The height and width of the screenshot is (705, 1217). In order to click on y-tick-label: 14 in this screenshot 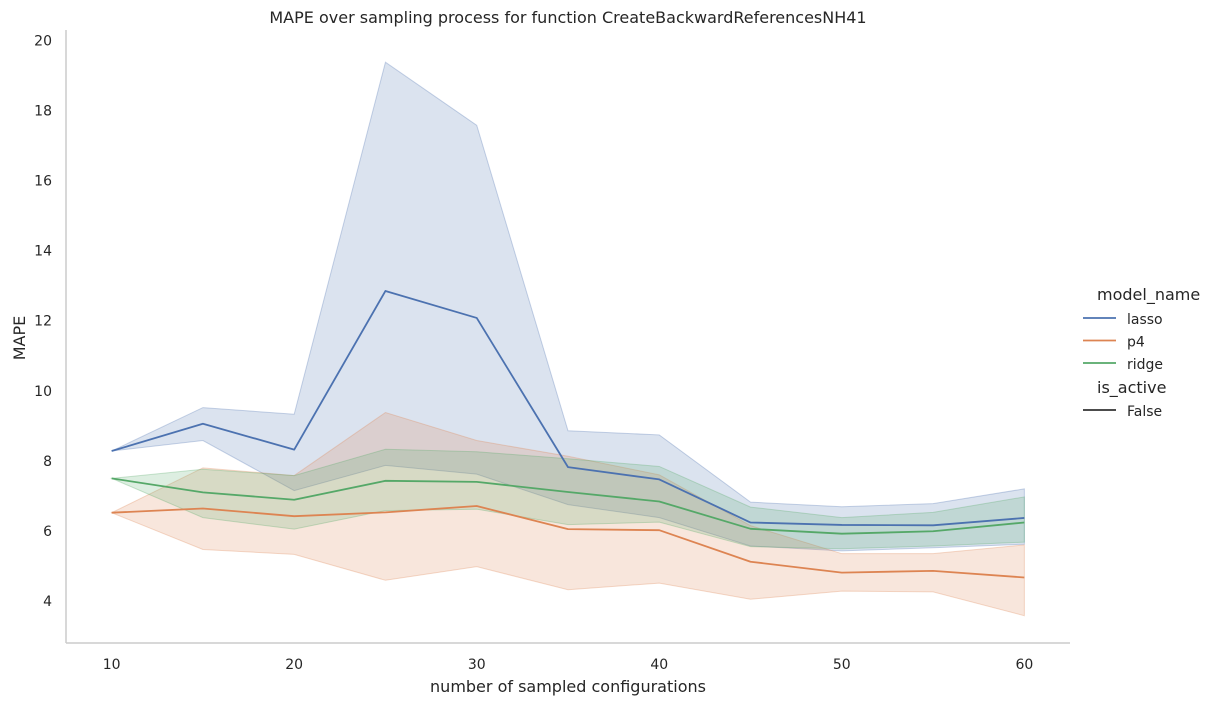, I will do `click(43, 252)`.